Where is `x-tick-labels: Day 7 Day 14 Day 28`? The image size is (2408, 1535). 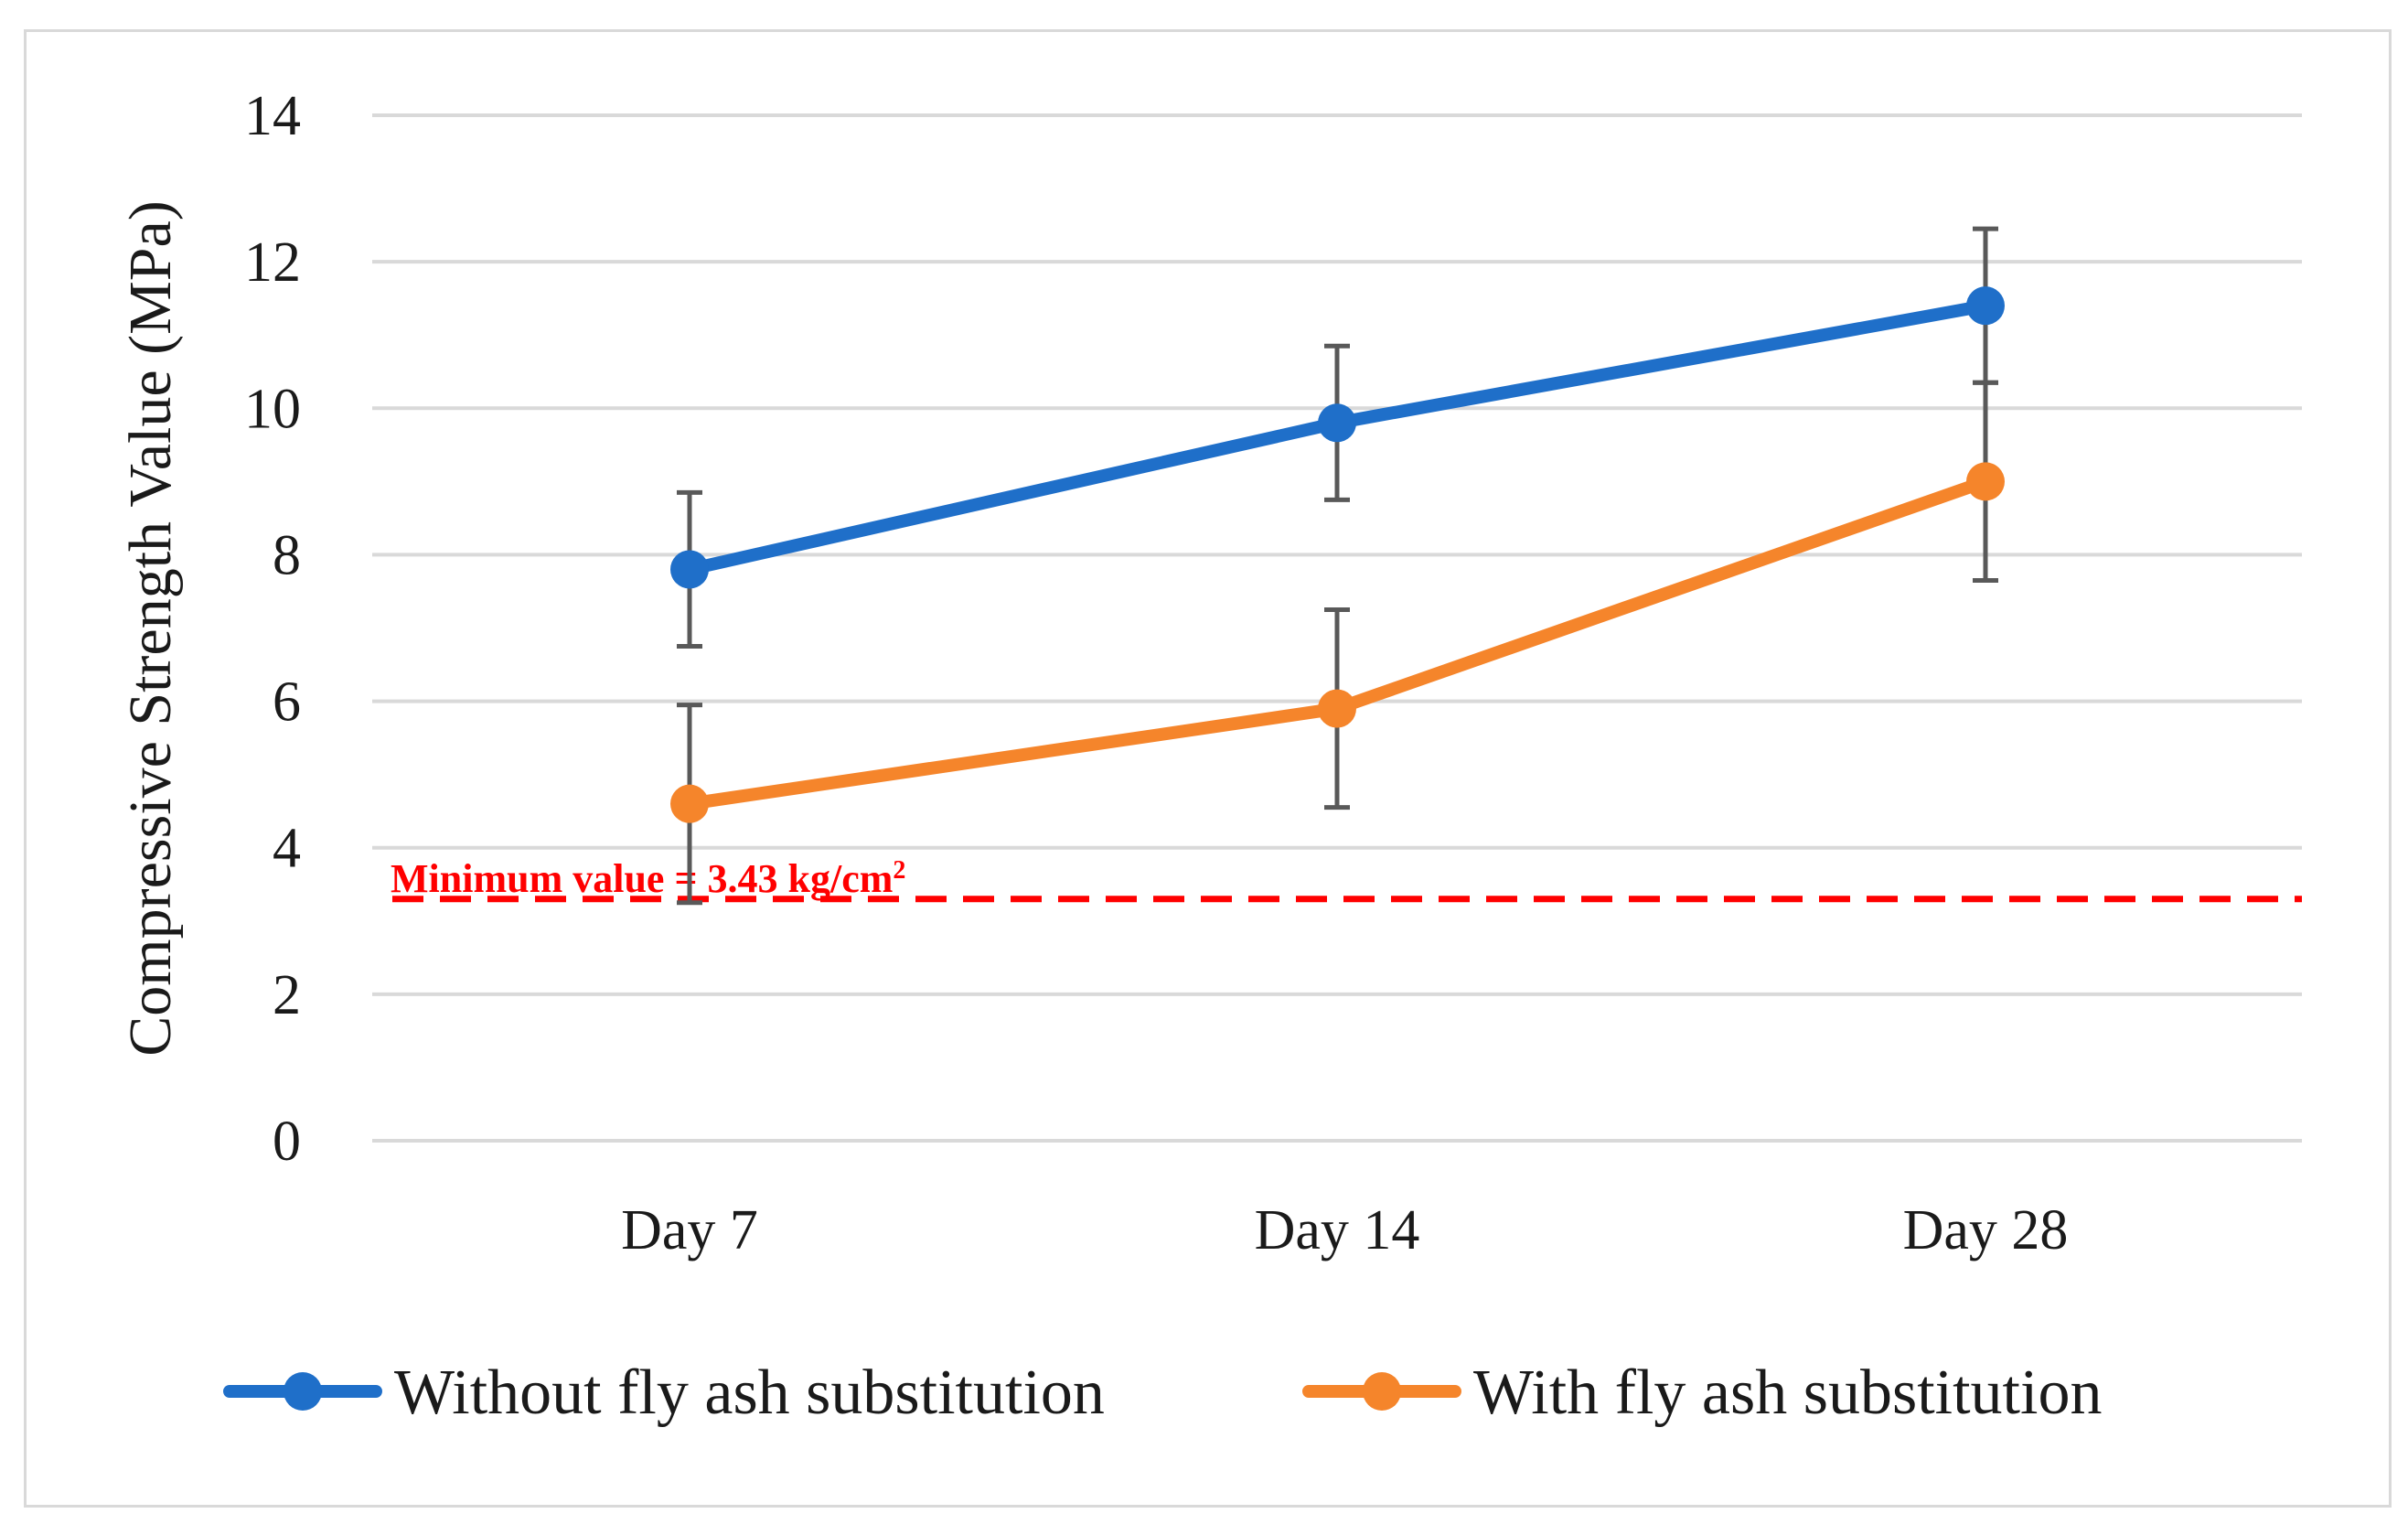 x-tick-labels: Day 7 Day 14 Day 28 is located at coordinates (1344, 1230).